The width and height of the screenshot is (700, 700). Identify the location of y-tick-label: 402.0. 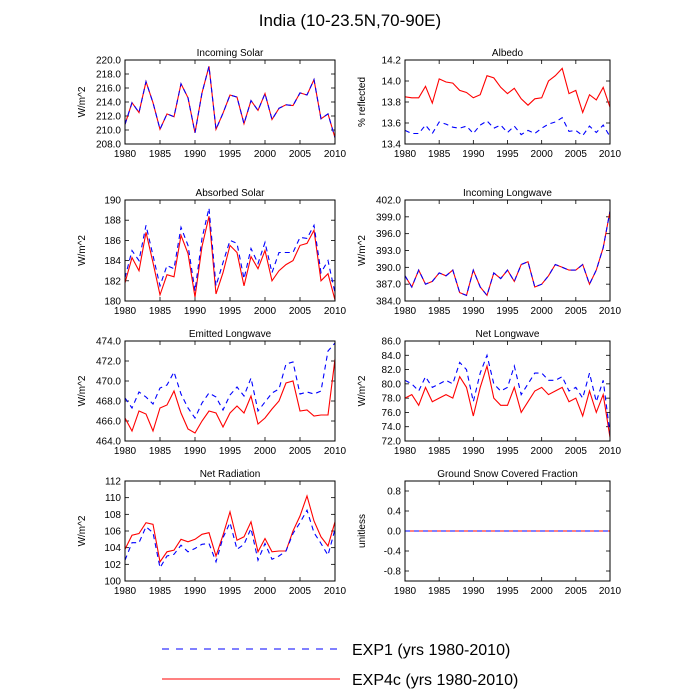
(388, 201).